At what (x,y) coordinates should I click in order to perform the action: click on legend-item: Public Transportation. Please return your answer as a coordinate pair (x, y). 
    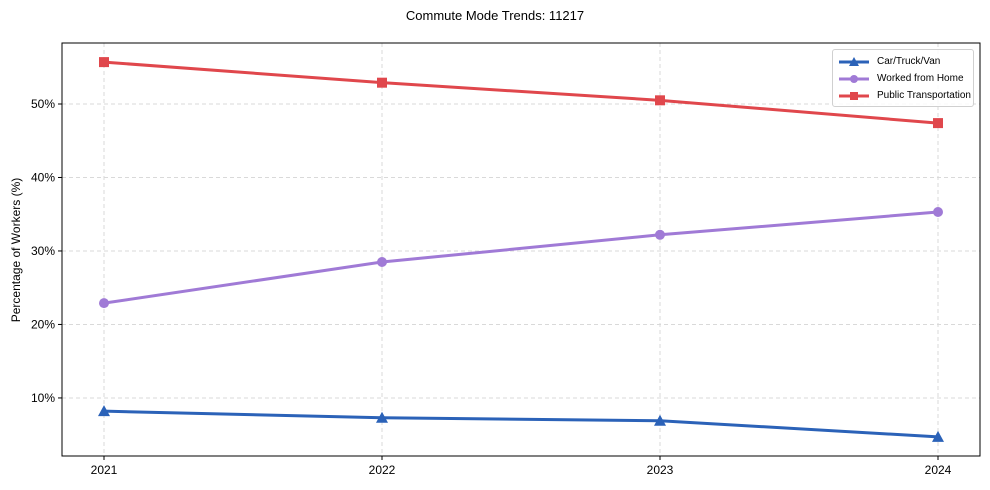
    Looking at the image, I should click on (905, 95).